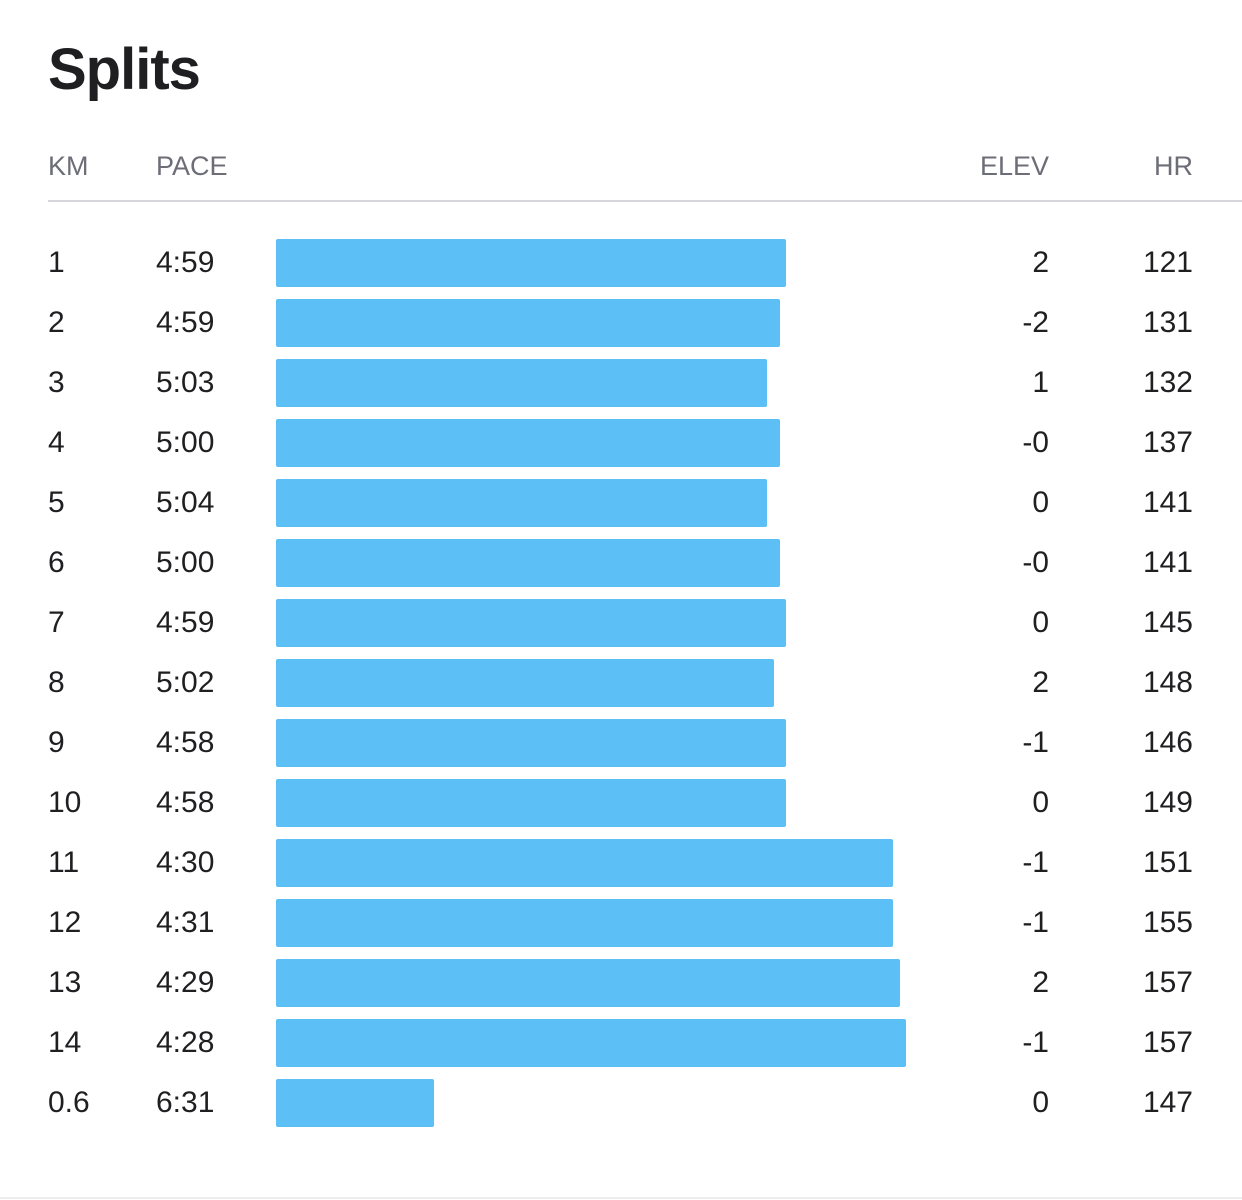 This screenshot has width=1242, height=1200. I want to click on split-km: 5, so click(56, 502).